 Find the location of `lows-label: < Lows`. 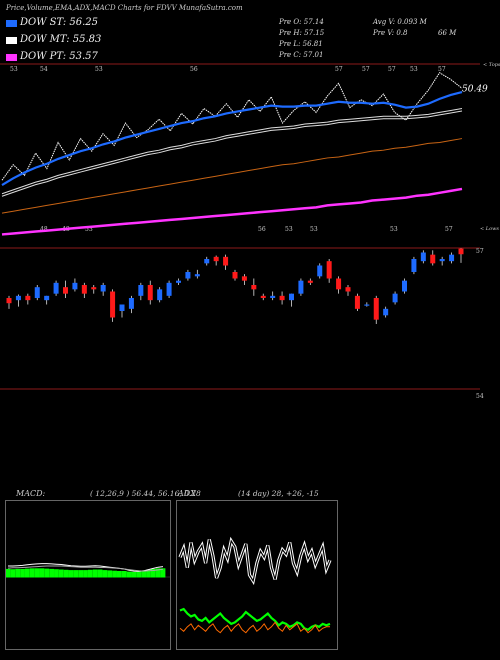

lows-label: < Lows is located at coordinates (489, 229).